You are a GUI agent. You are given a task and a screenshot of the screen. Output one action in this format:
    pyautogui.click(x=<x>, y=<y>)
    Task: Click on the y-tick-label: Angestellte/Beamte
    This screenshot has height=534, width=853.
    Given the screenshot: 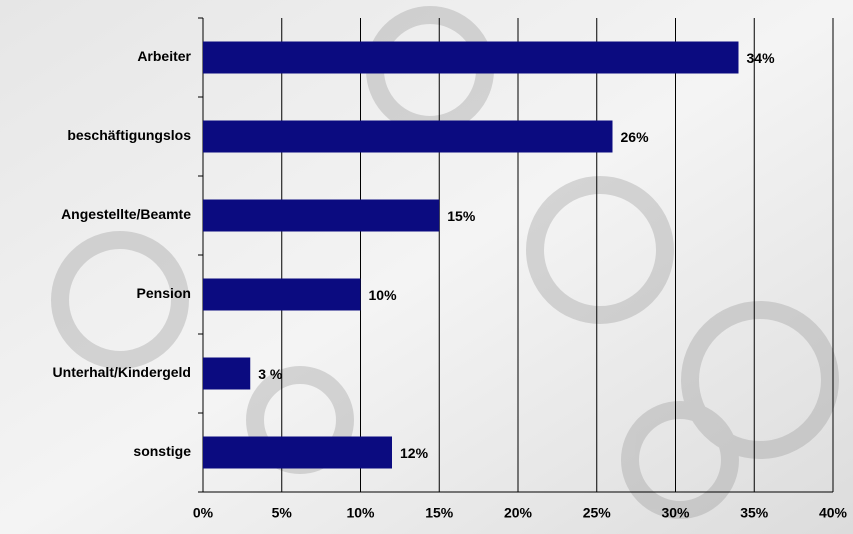 What is the action you would take?
    pyautogui.click(x=126, y=214)
    